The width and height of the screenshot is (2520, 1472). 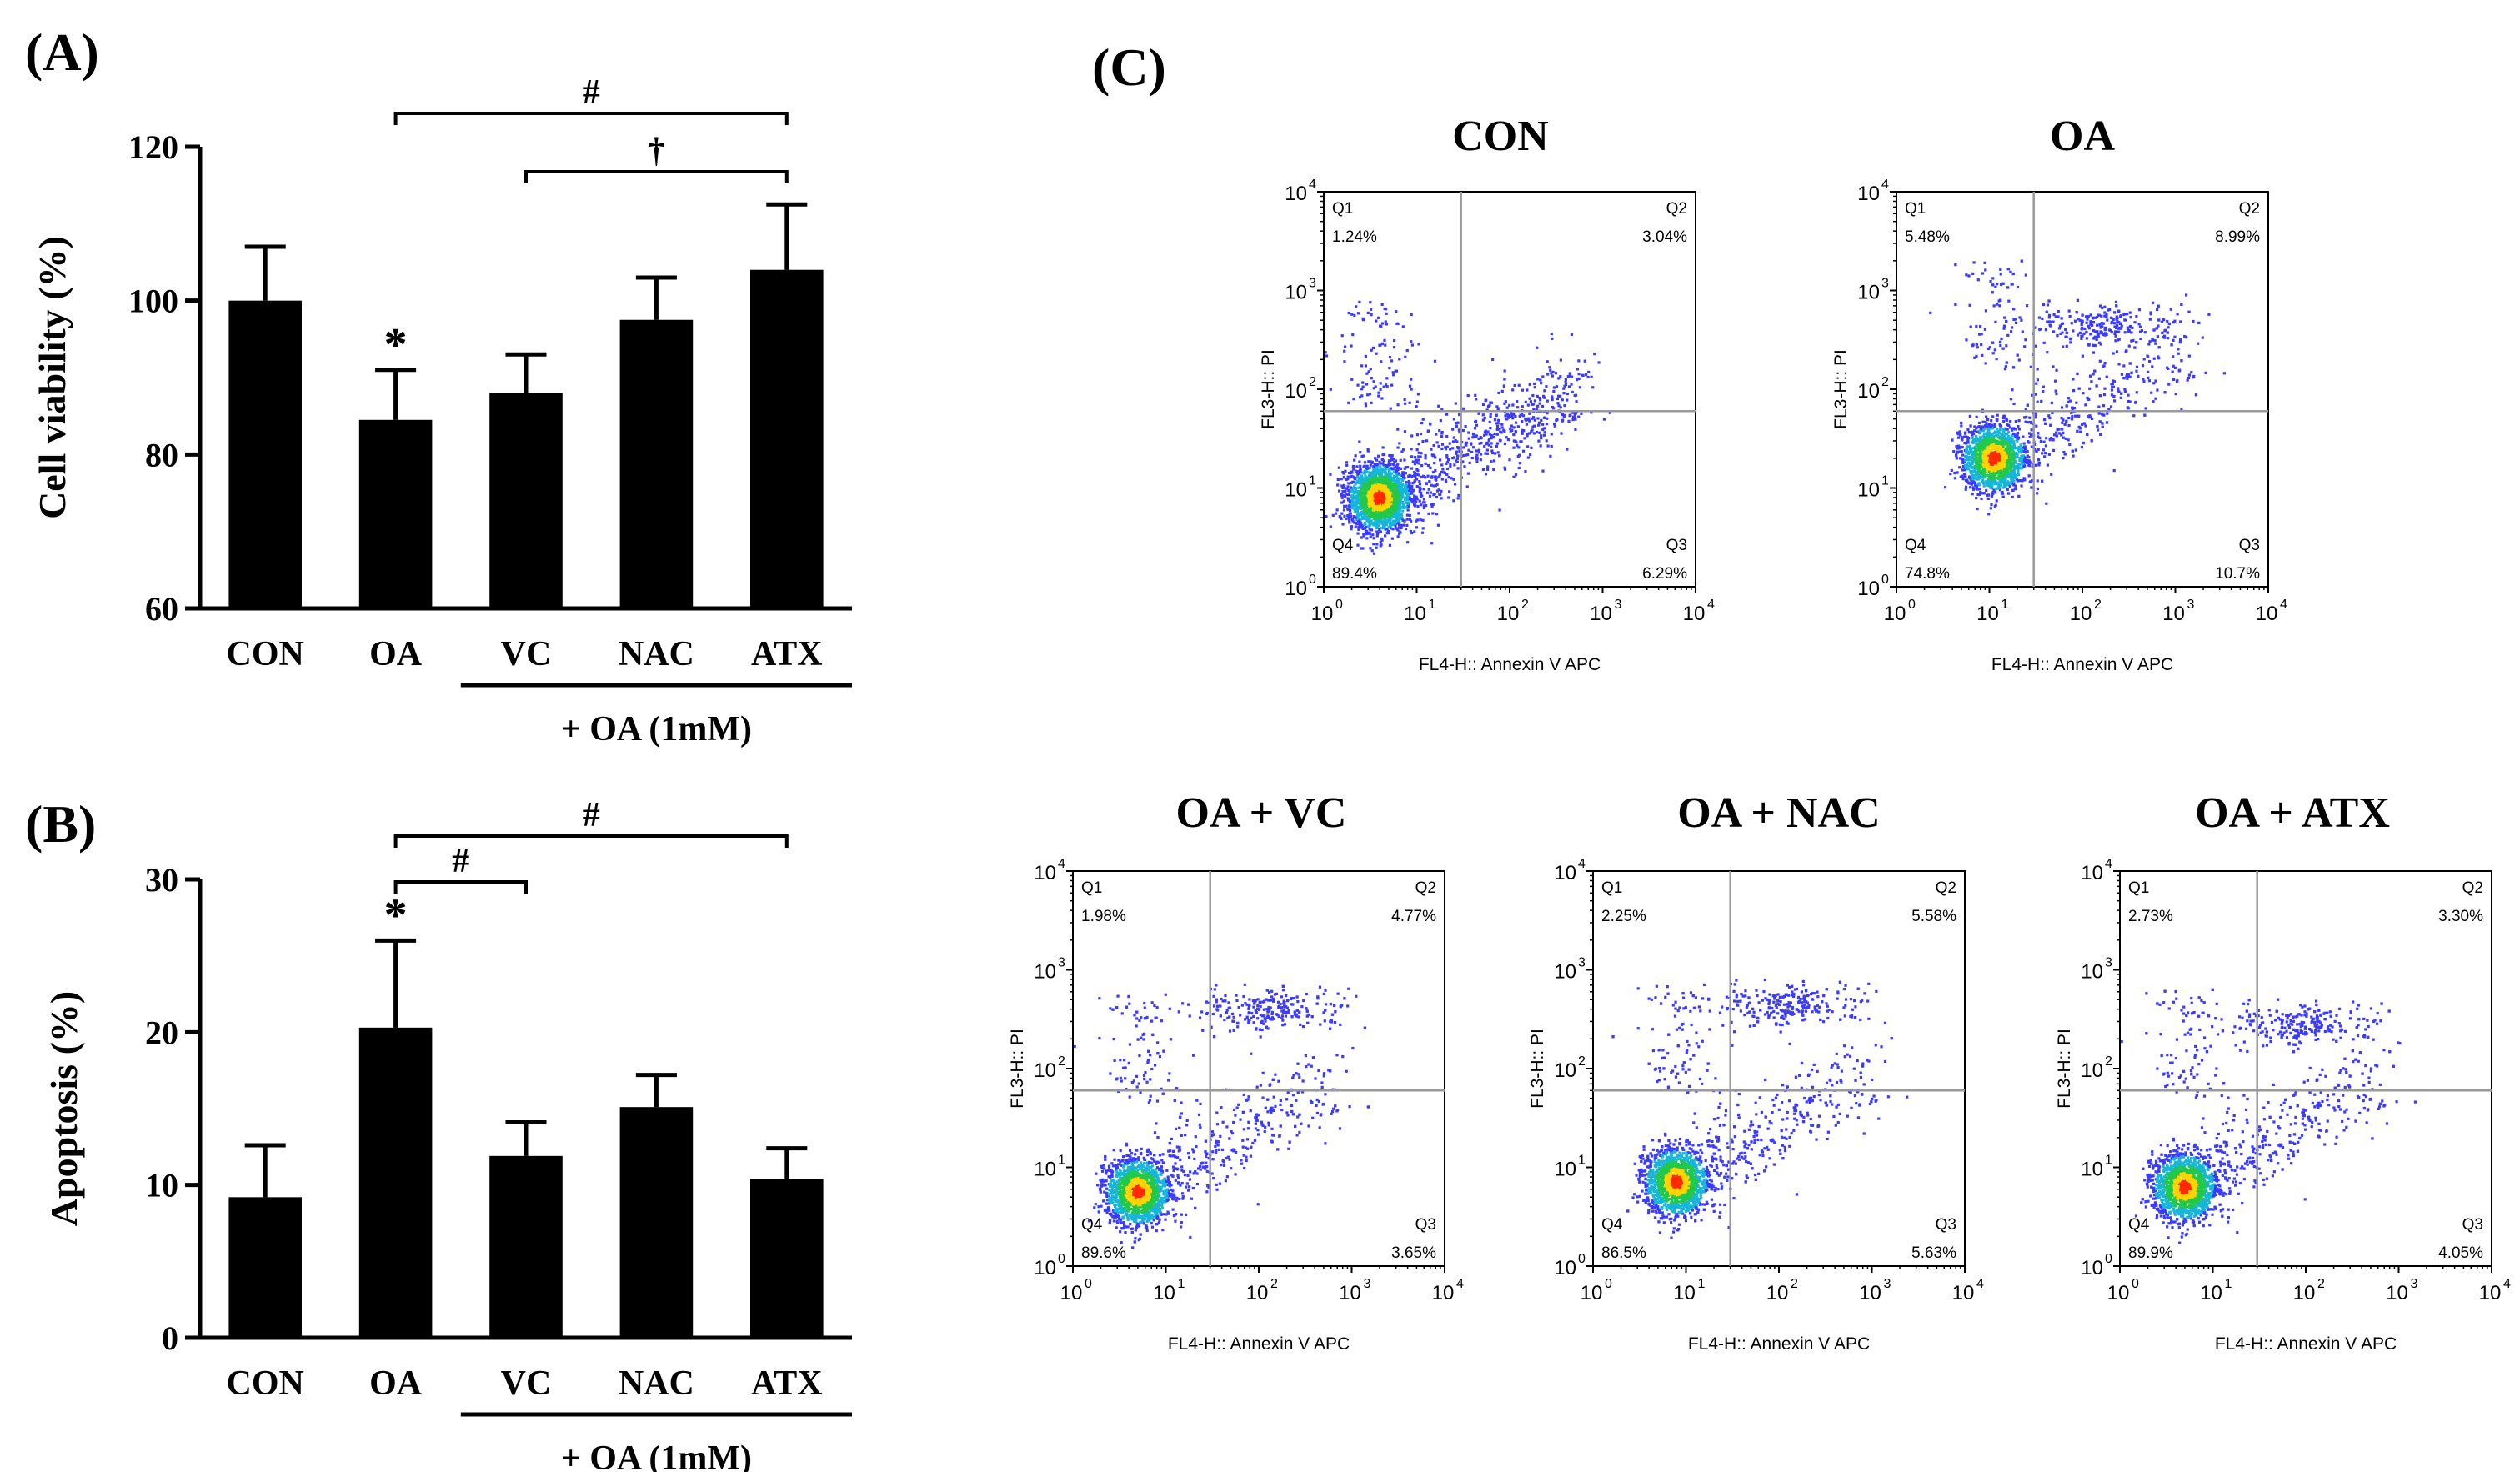 What do you see at coordinates (396, 915) in the screenshot?
I see `significance-star: *` at bounding box center [396, 915].